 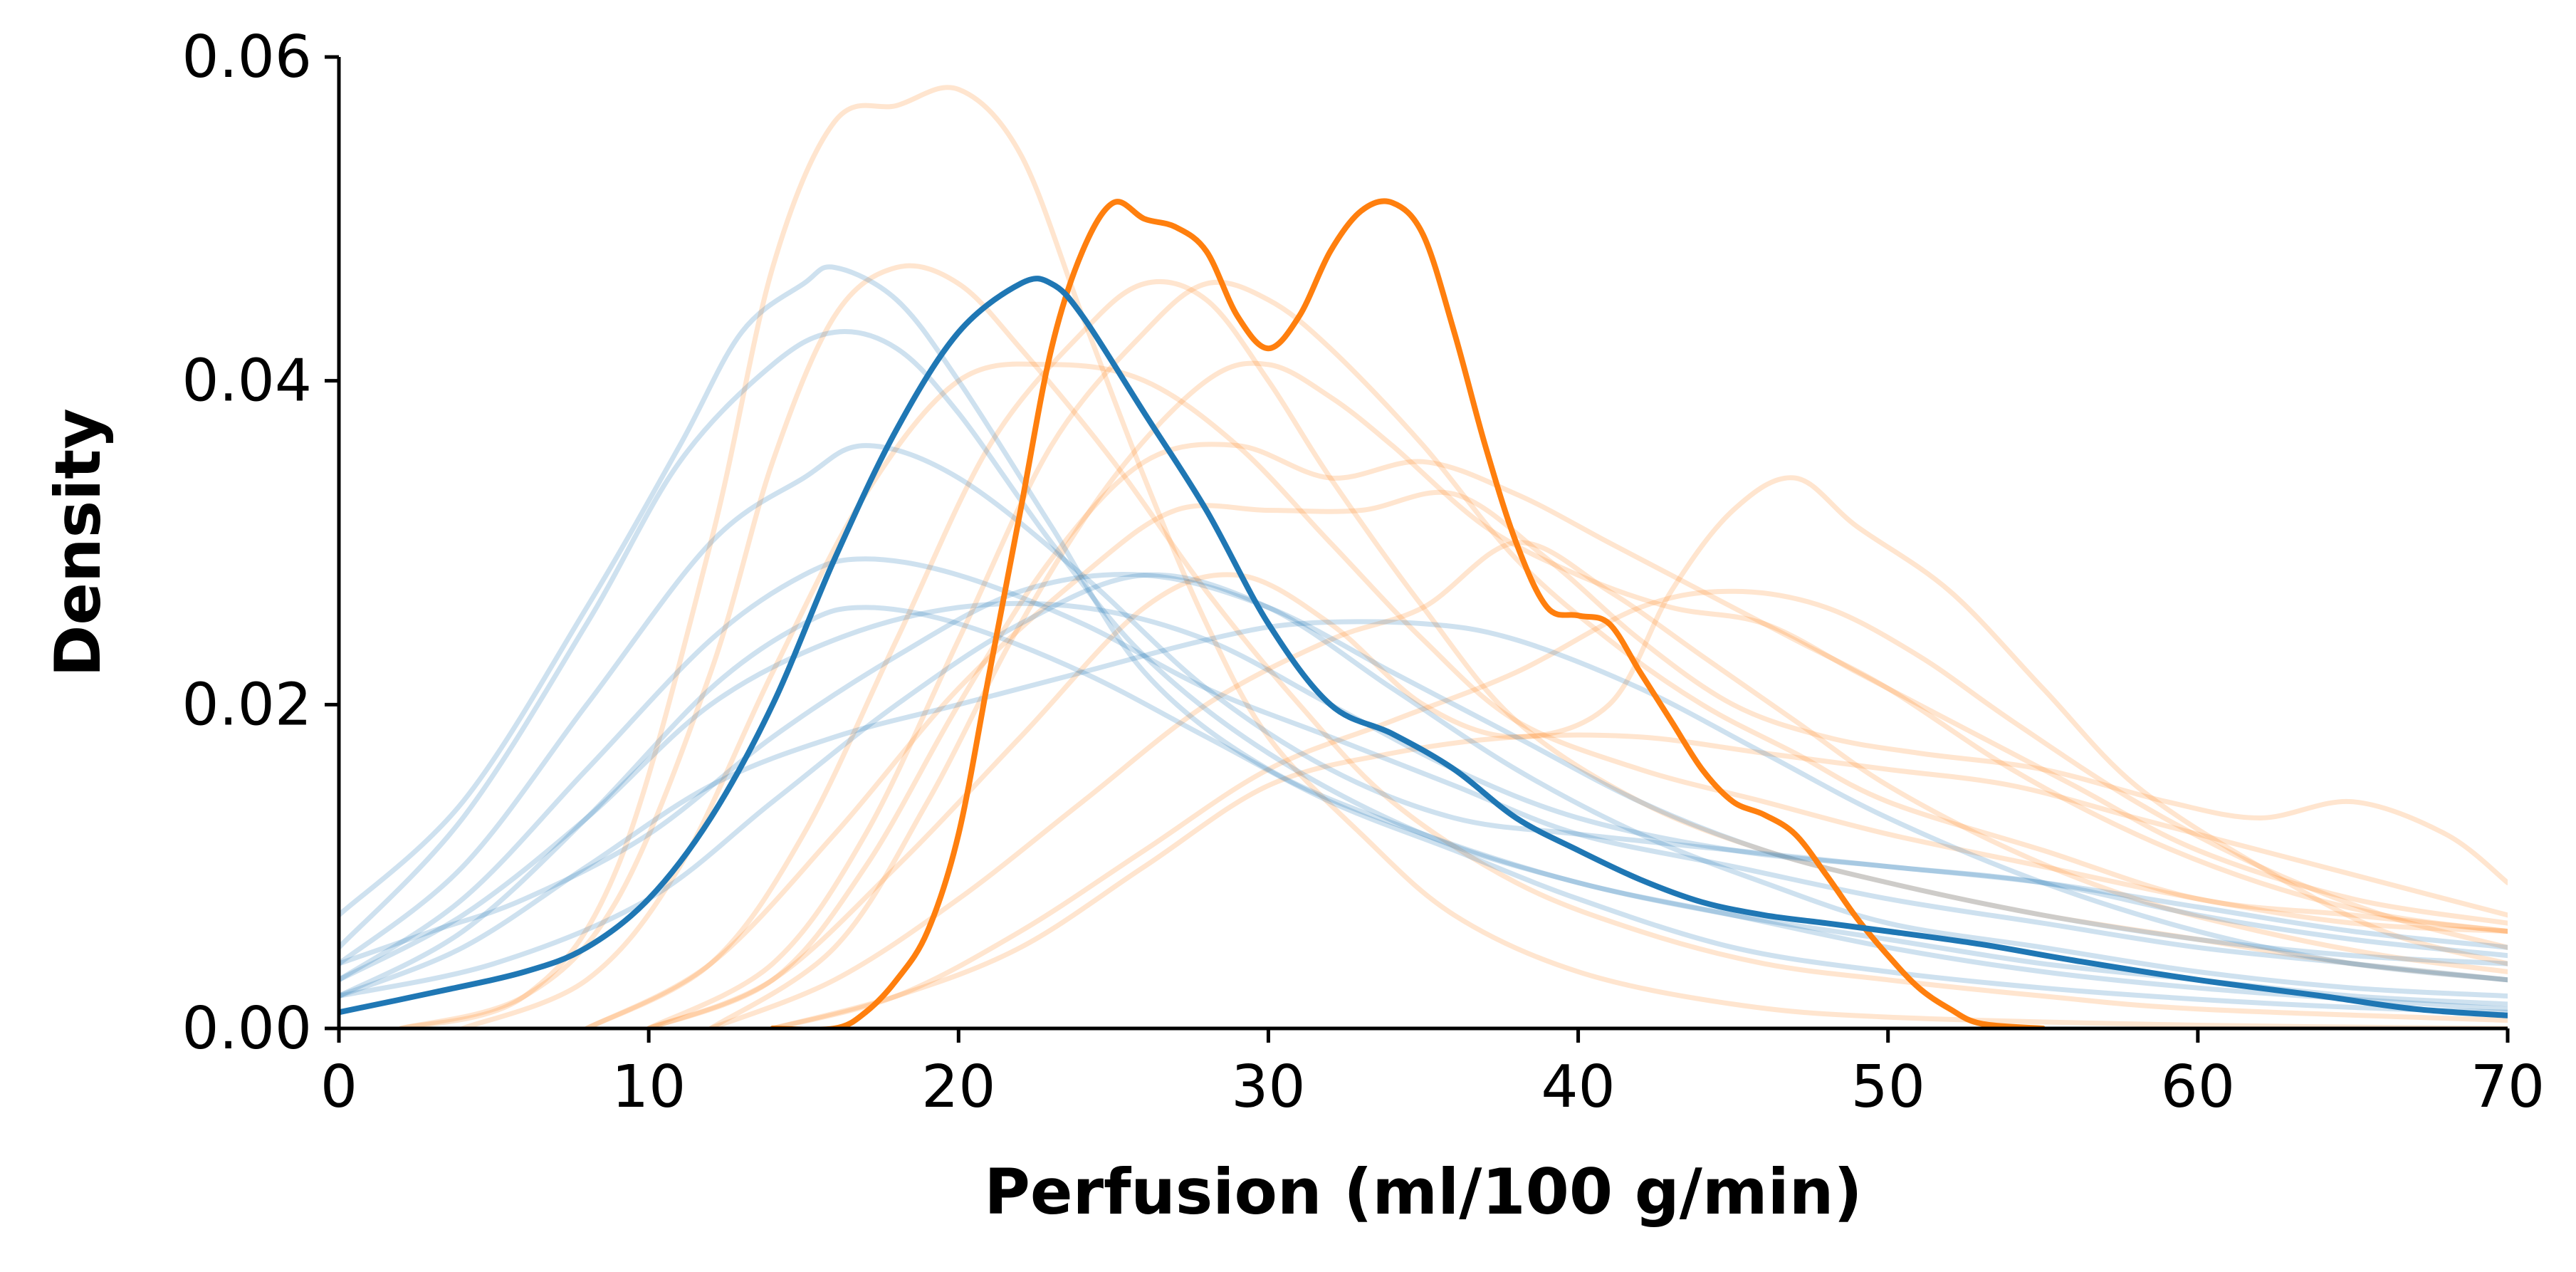 I want to click on x-tick-label: 40, so click(x=1578, y=1087).